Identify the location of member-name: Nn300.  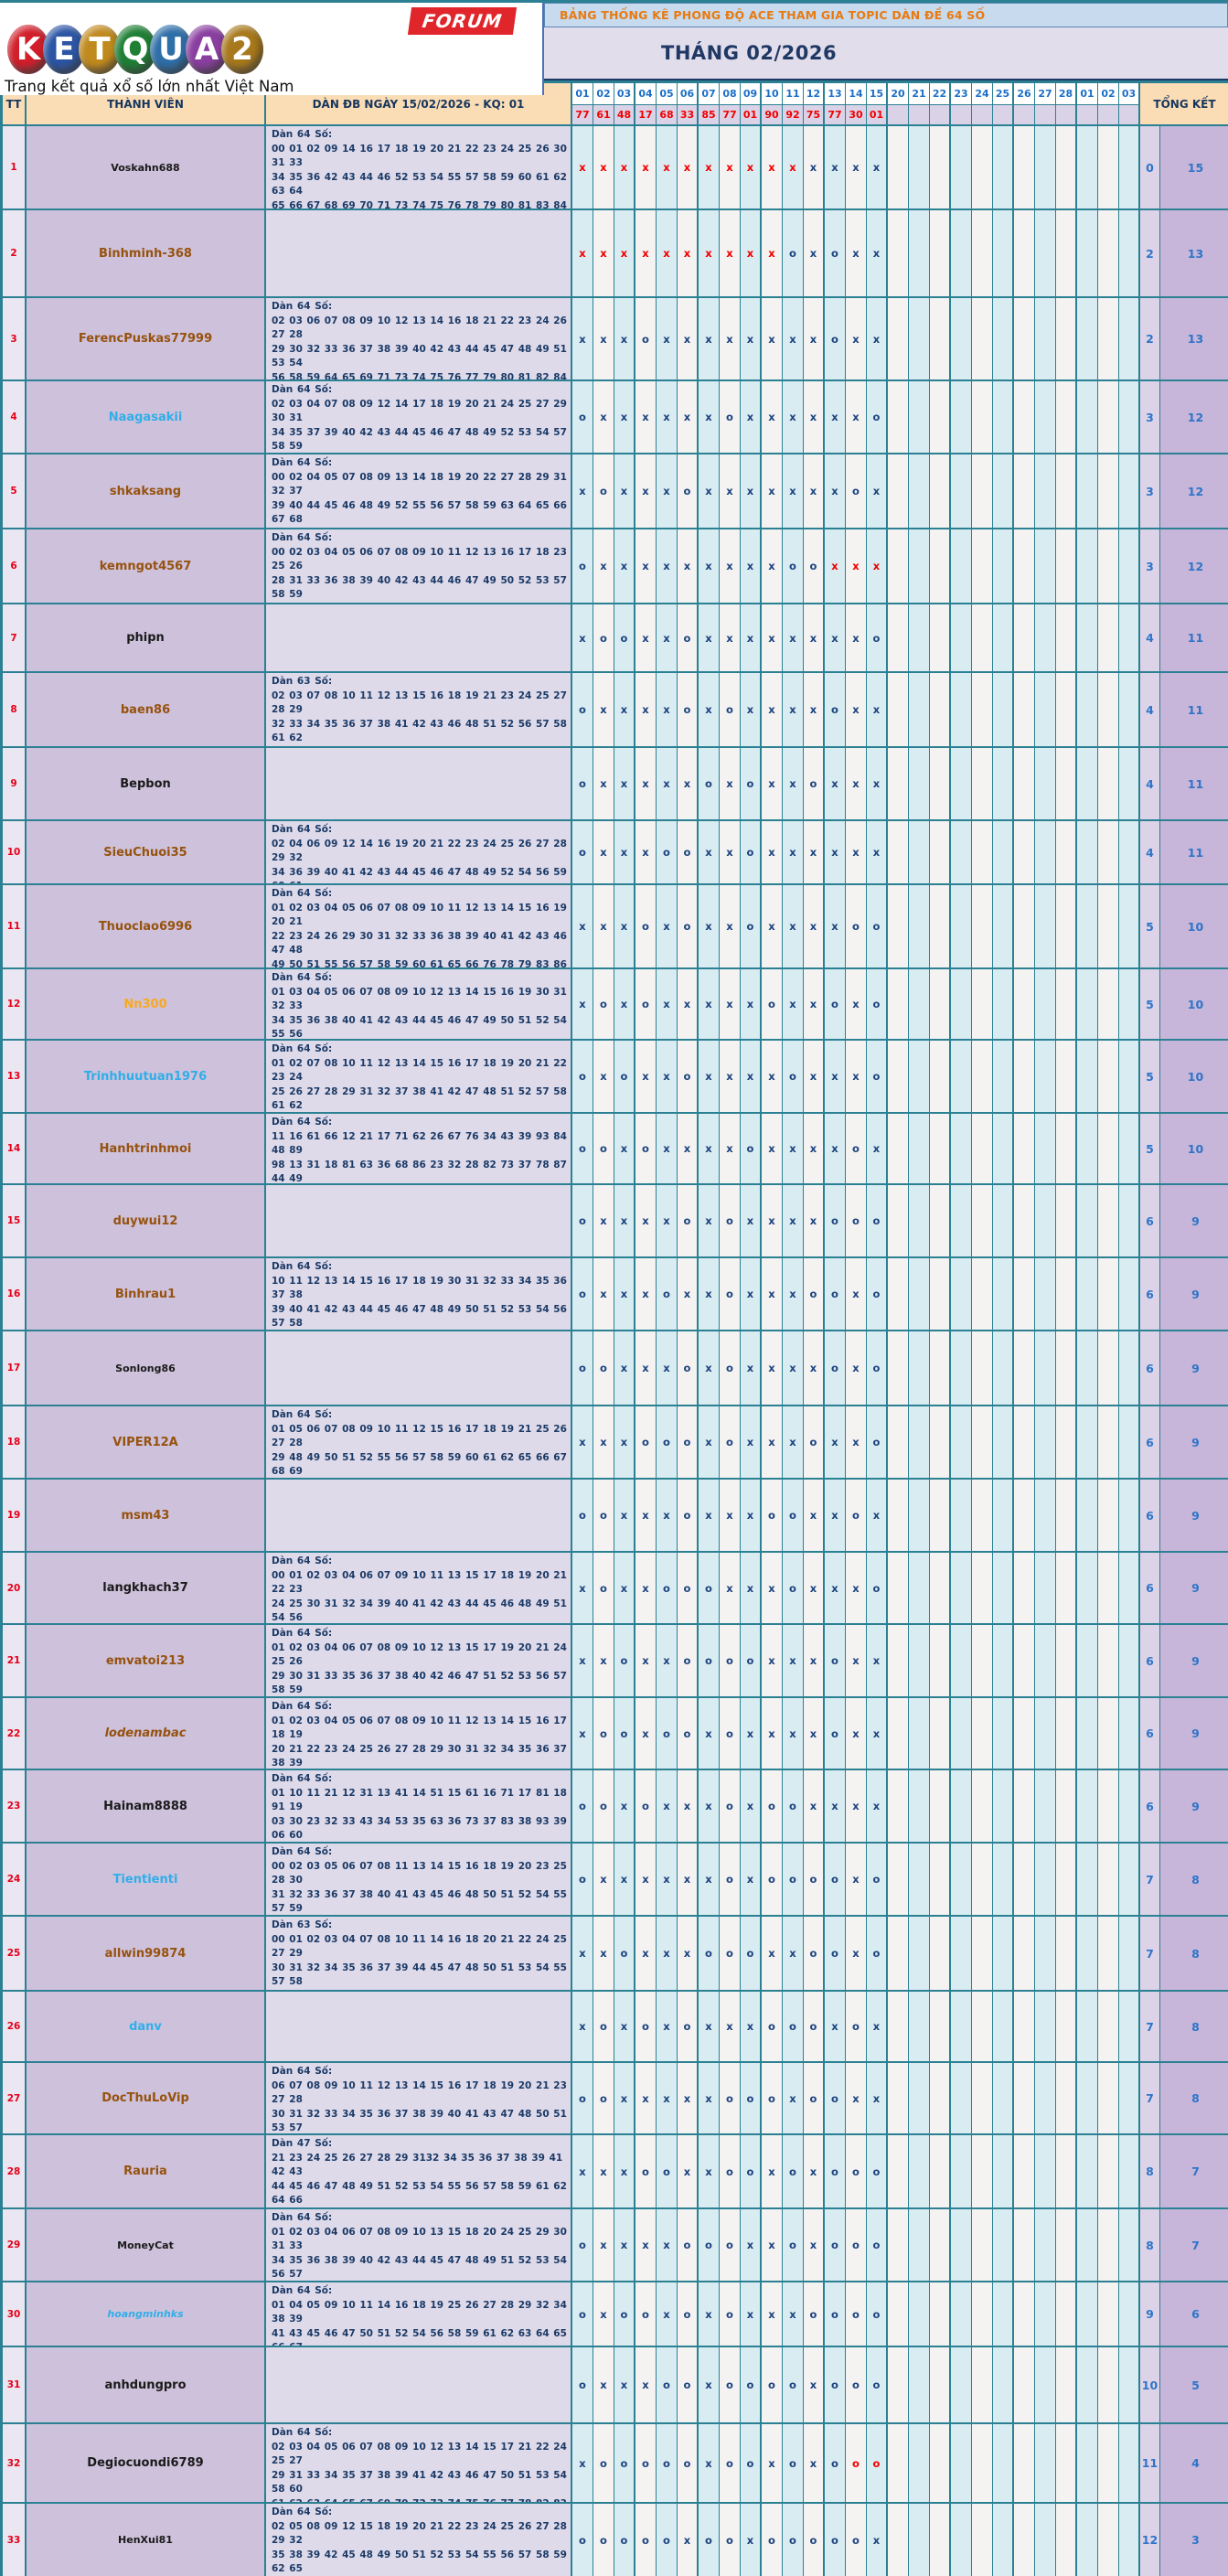
(145, 1004).